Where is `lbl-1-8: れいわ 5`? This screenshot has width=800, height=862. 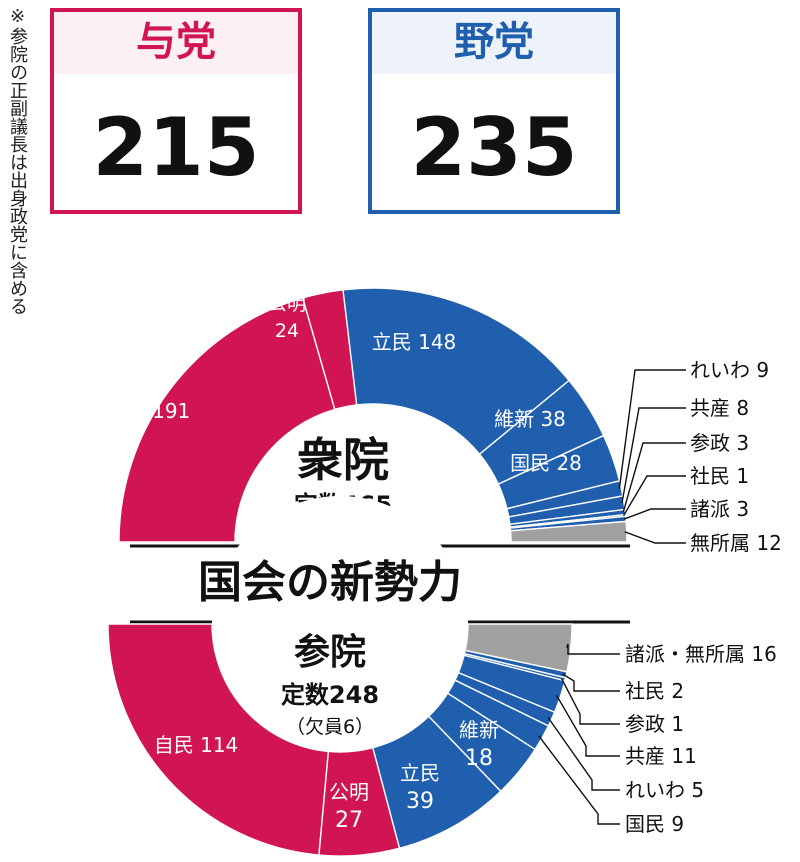
lbl-1-8: れいわ 5 is located at coordinates (664, 790).